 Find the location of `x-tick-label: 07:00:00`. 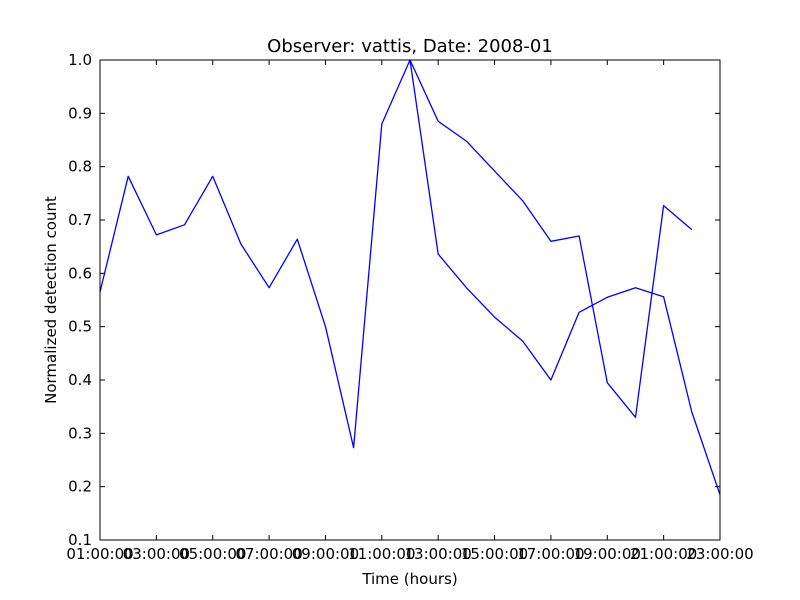

x-tick-label: 07:00:00 is located at coordinates (268, 554).